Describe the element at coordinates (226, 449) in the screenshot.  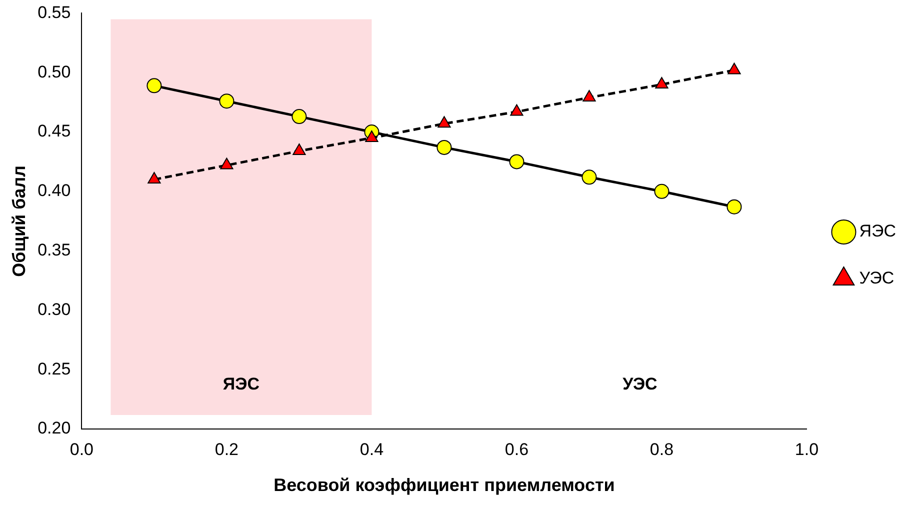
I see `x-tick-label: 0.2` at that location.